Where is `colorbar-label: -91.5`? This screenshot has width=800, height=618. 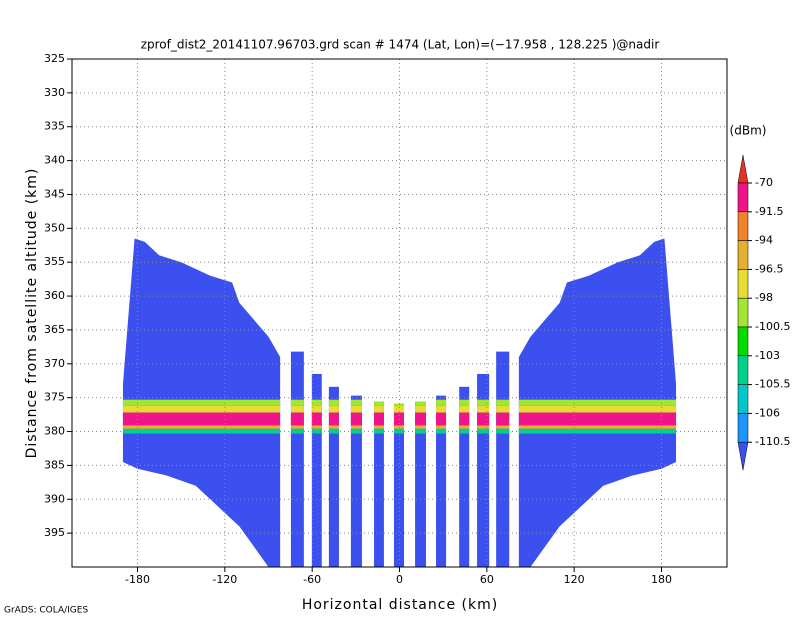 colorbar-label: -91.5 is located at coordinates (769, 211).